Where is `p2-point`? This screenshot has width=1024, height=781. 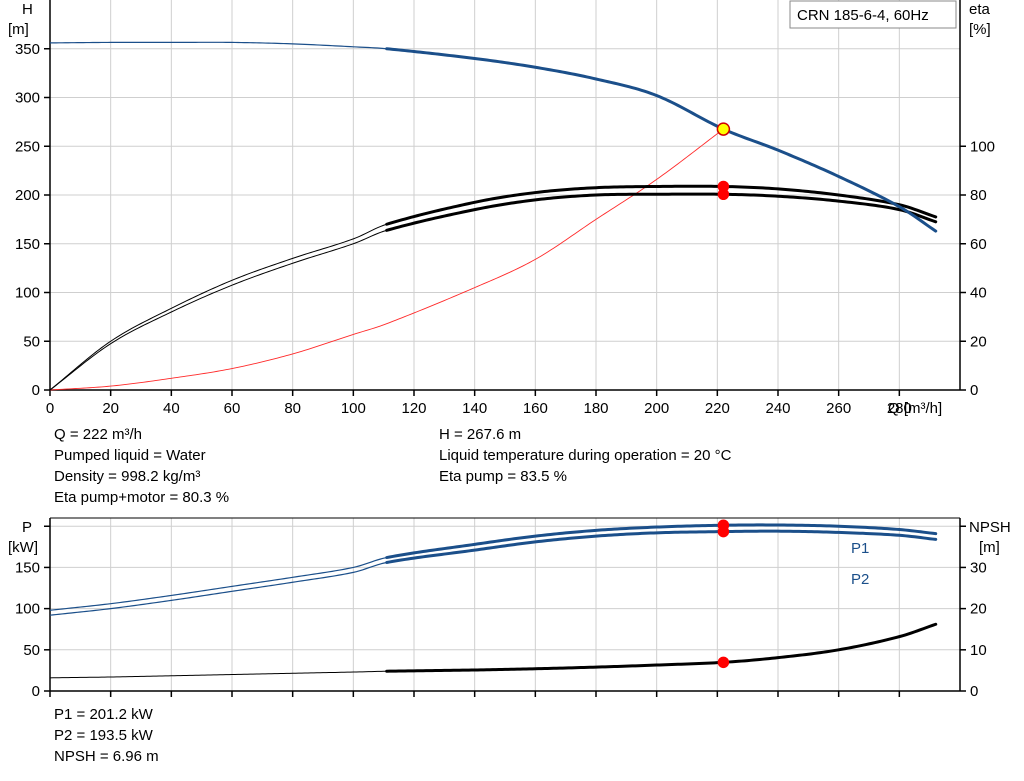
p2-point is located at coordinates (723, 531).